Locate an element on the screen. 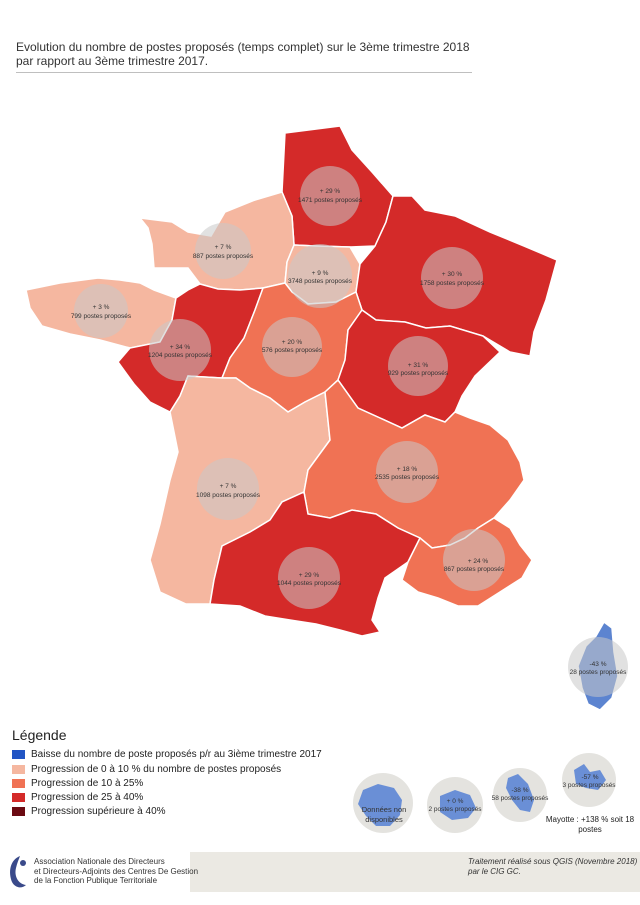  dom-label-reunion-postes: 2 postes proposés is located at coordinates (455, 809).